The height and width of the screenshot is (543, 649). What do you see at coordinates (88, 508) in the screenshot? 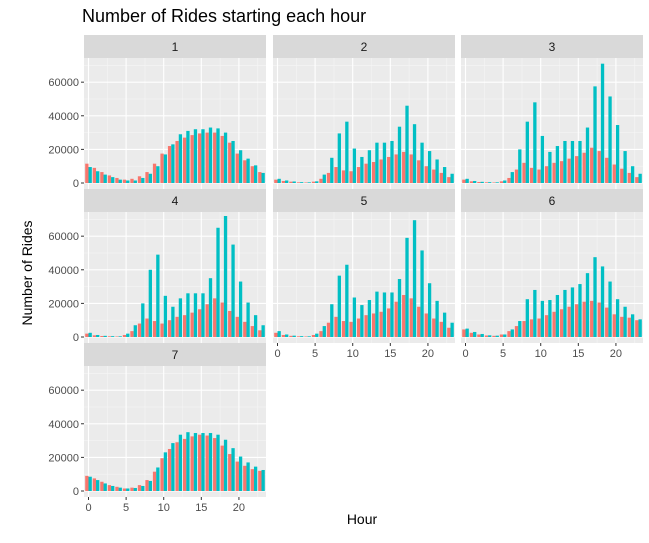
I see `x-tick-label: 0` at bounding box center [88, 508].